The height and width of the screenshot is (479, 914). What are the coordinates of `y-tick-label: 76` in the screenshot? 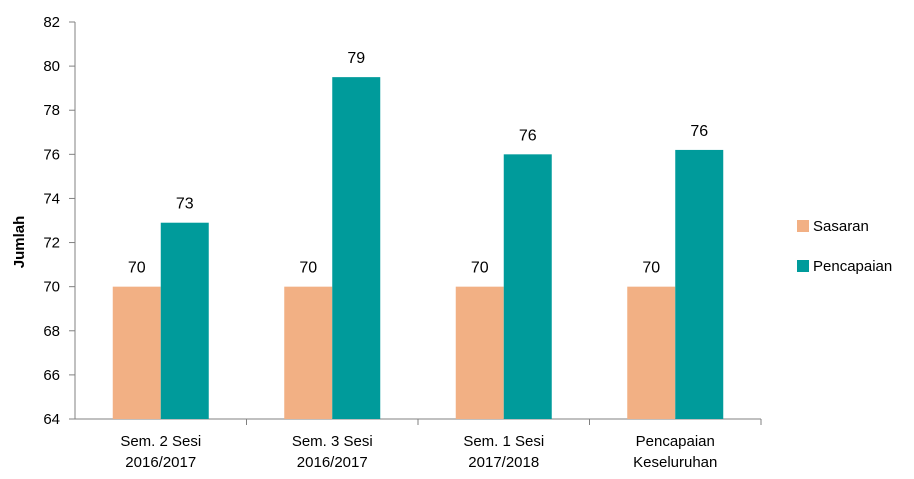 It's located at (51, 154).